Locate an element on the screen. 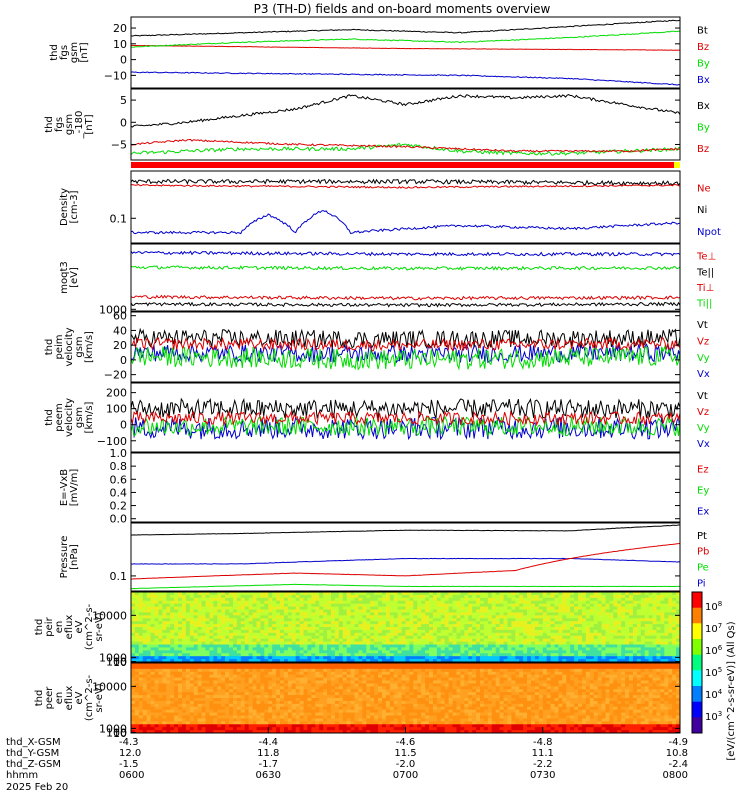 The image size is (750, 800). legend-Vz: Vz is located at coordinates (703, 412).